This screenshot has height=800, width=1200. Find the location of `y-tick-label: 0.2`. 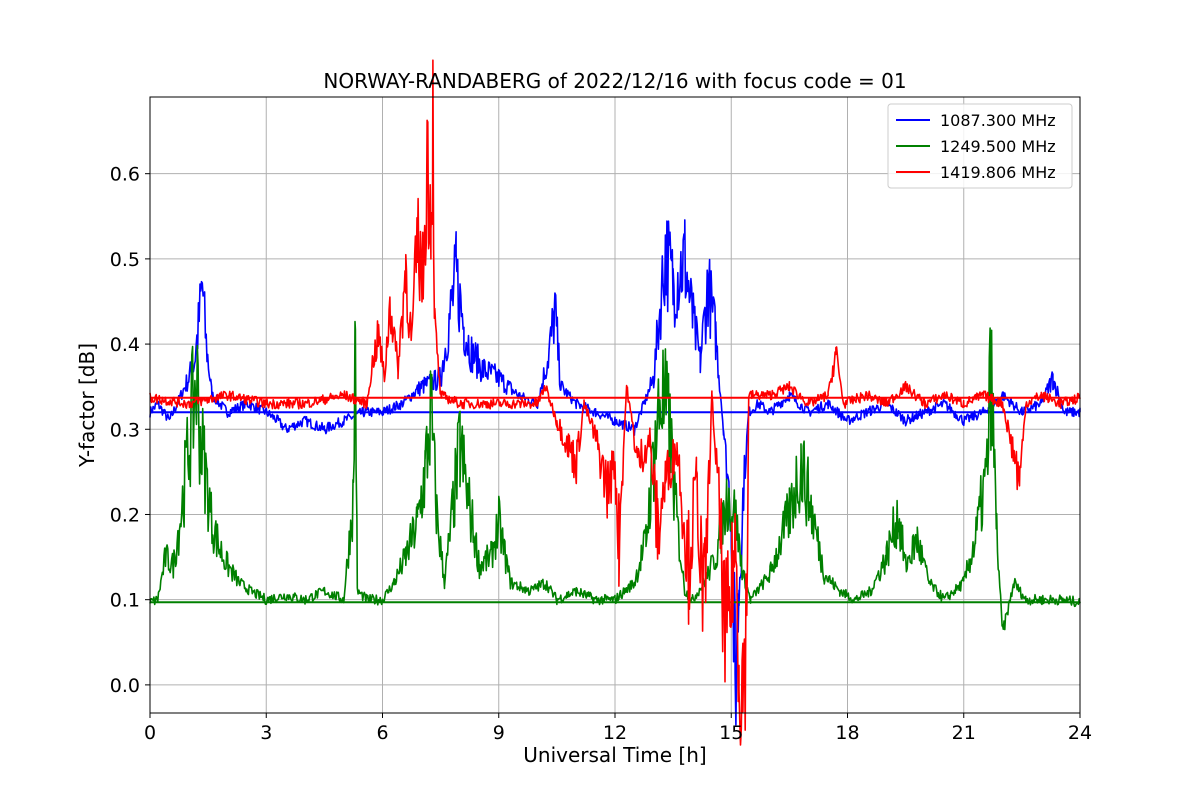

y-tick-label: 0.2 is located at coordinates (125, 515).